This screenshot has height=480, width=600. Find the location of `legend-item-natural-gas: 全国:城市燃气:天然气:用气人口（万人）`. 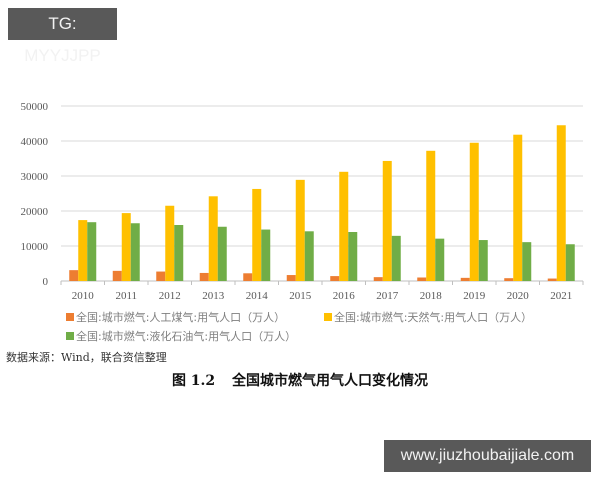

legend-item-natural-gas: 全国:城市燃气:天然气:用气人口（万人） is located at coordinates (428, 317).